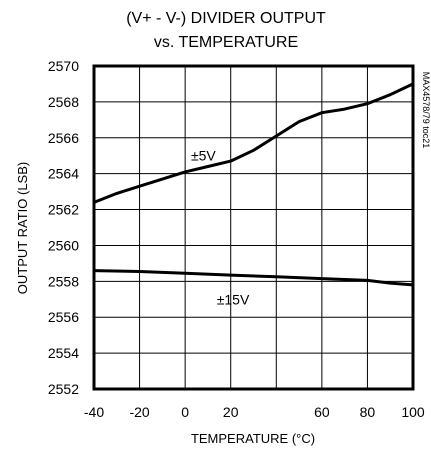  I want to click on x-tick-label: -40, so click(94, 412).